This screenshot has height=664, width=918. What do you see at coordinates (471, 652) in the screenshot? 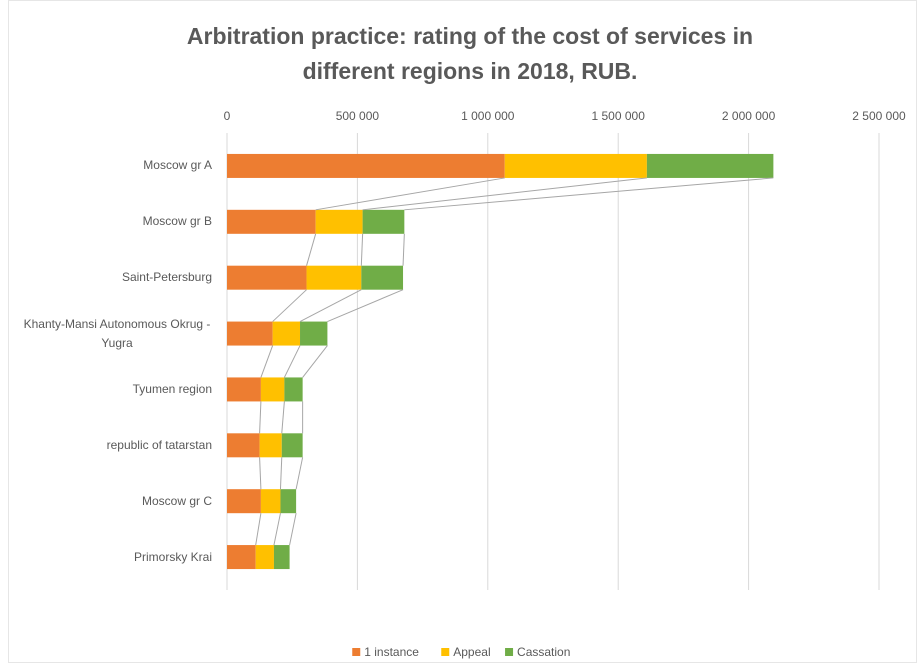
I see `legend-label: Appeal` at bounding box center [471, 652].